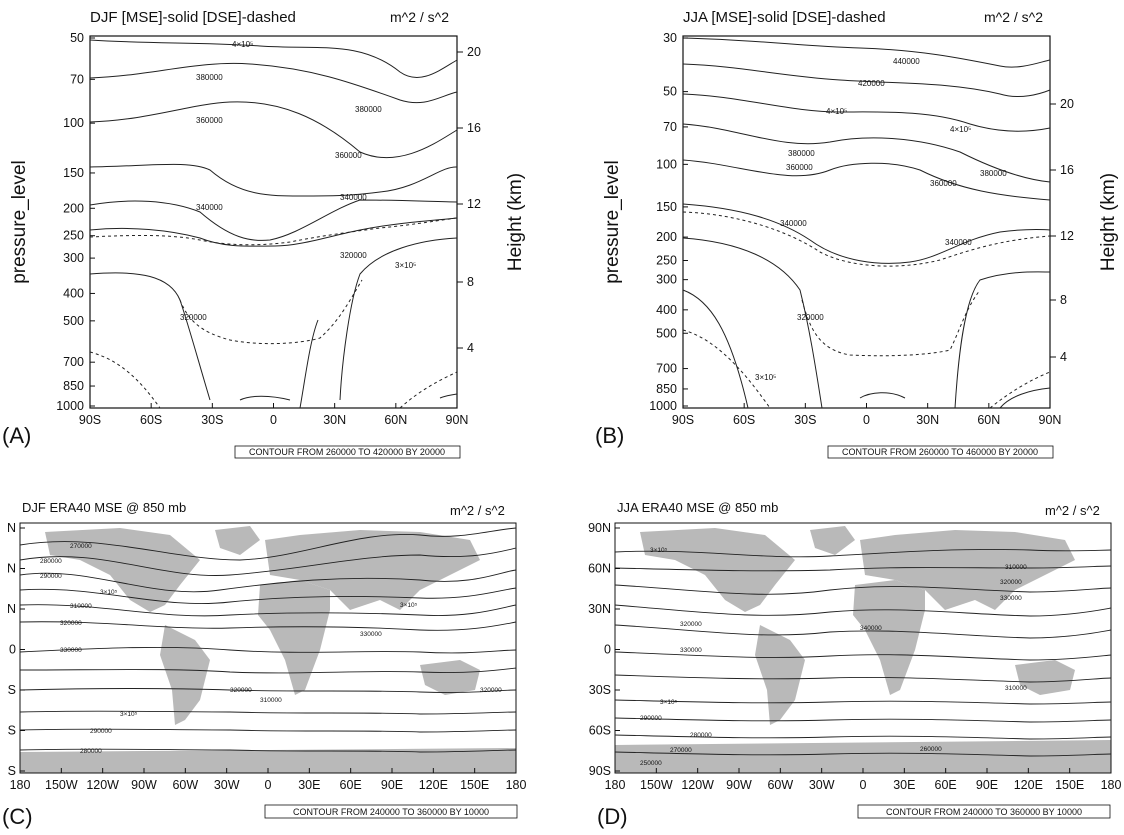 The width and height of the screenshot is (1124, 835). What do you see at coordinates (604, 649) in the screenshot?
I see `panel-d-lat-ticks: 90N 60N 30N 0 30S 60S 90S` at bounding box center [604, 649].